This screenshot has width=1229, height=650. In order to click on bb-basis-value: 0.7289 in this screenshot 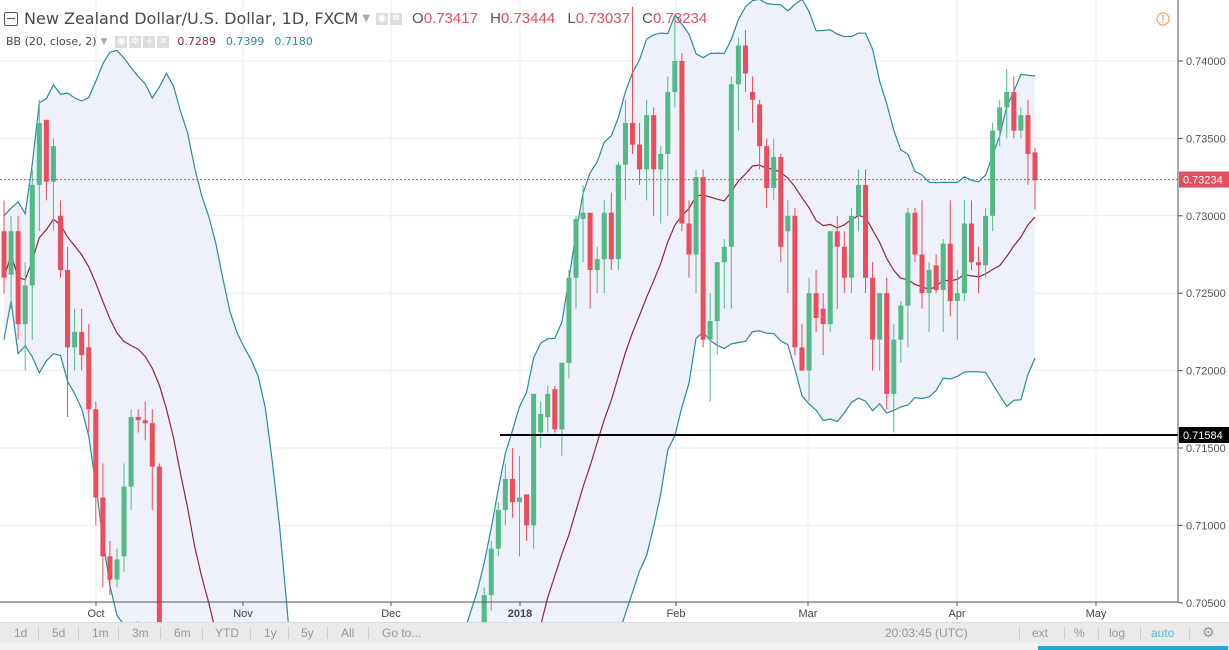, I will do `click(196, 41)`.